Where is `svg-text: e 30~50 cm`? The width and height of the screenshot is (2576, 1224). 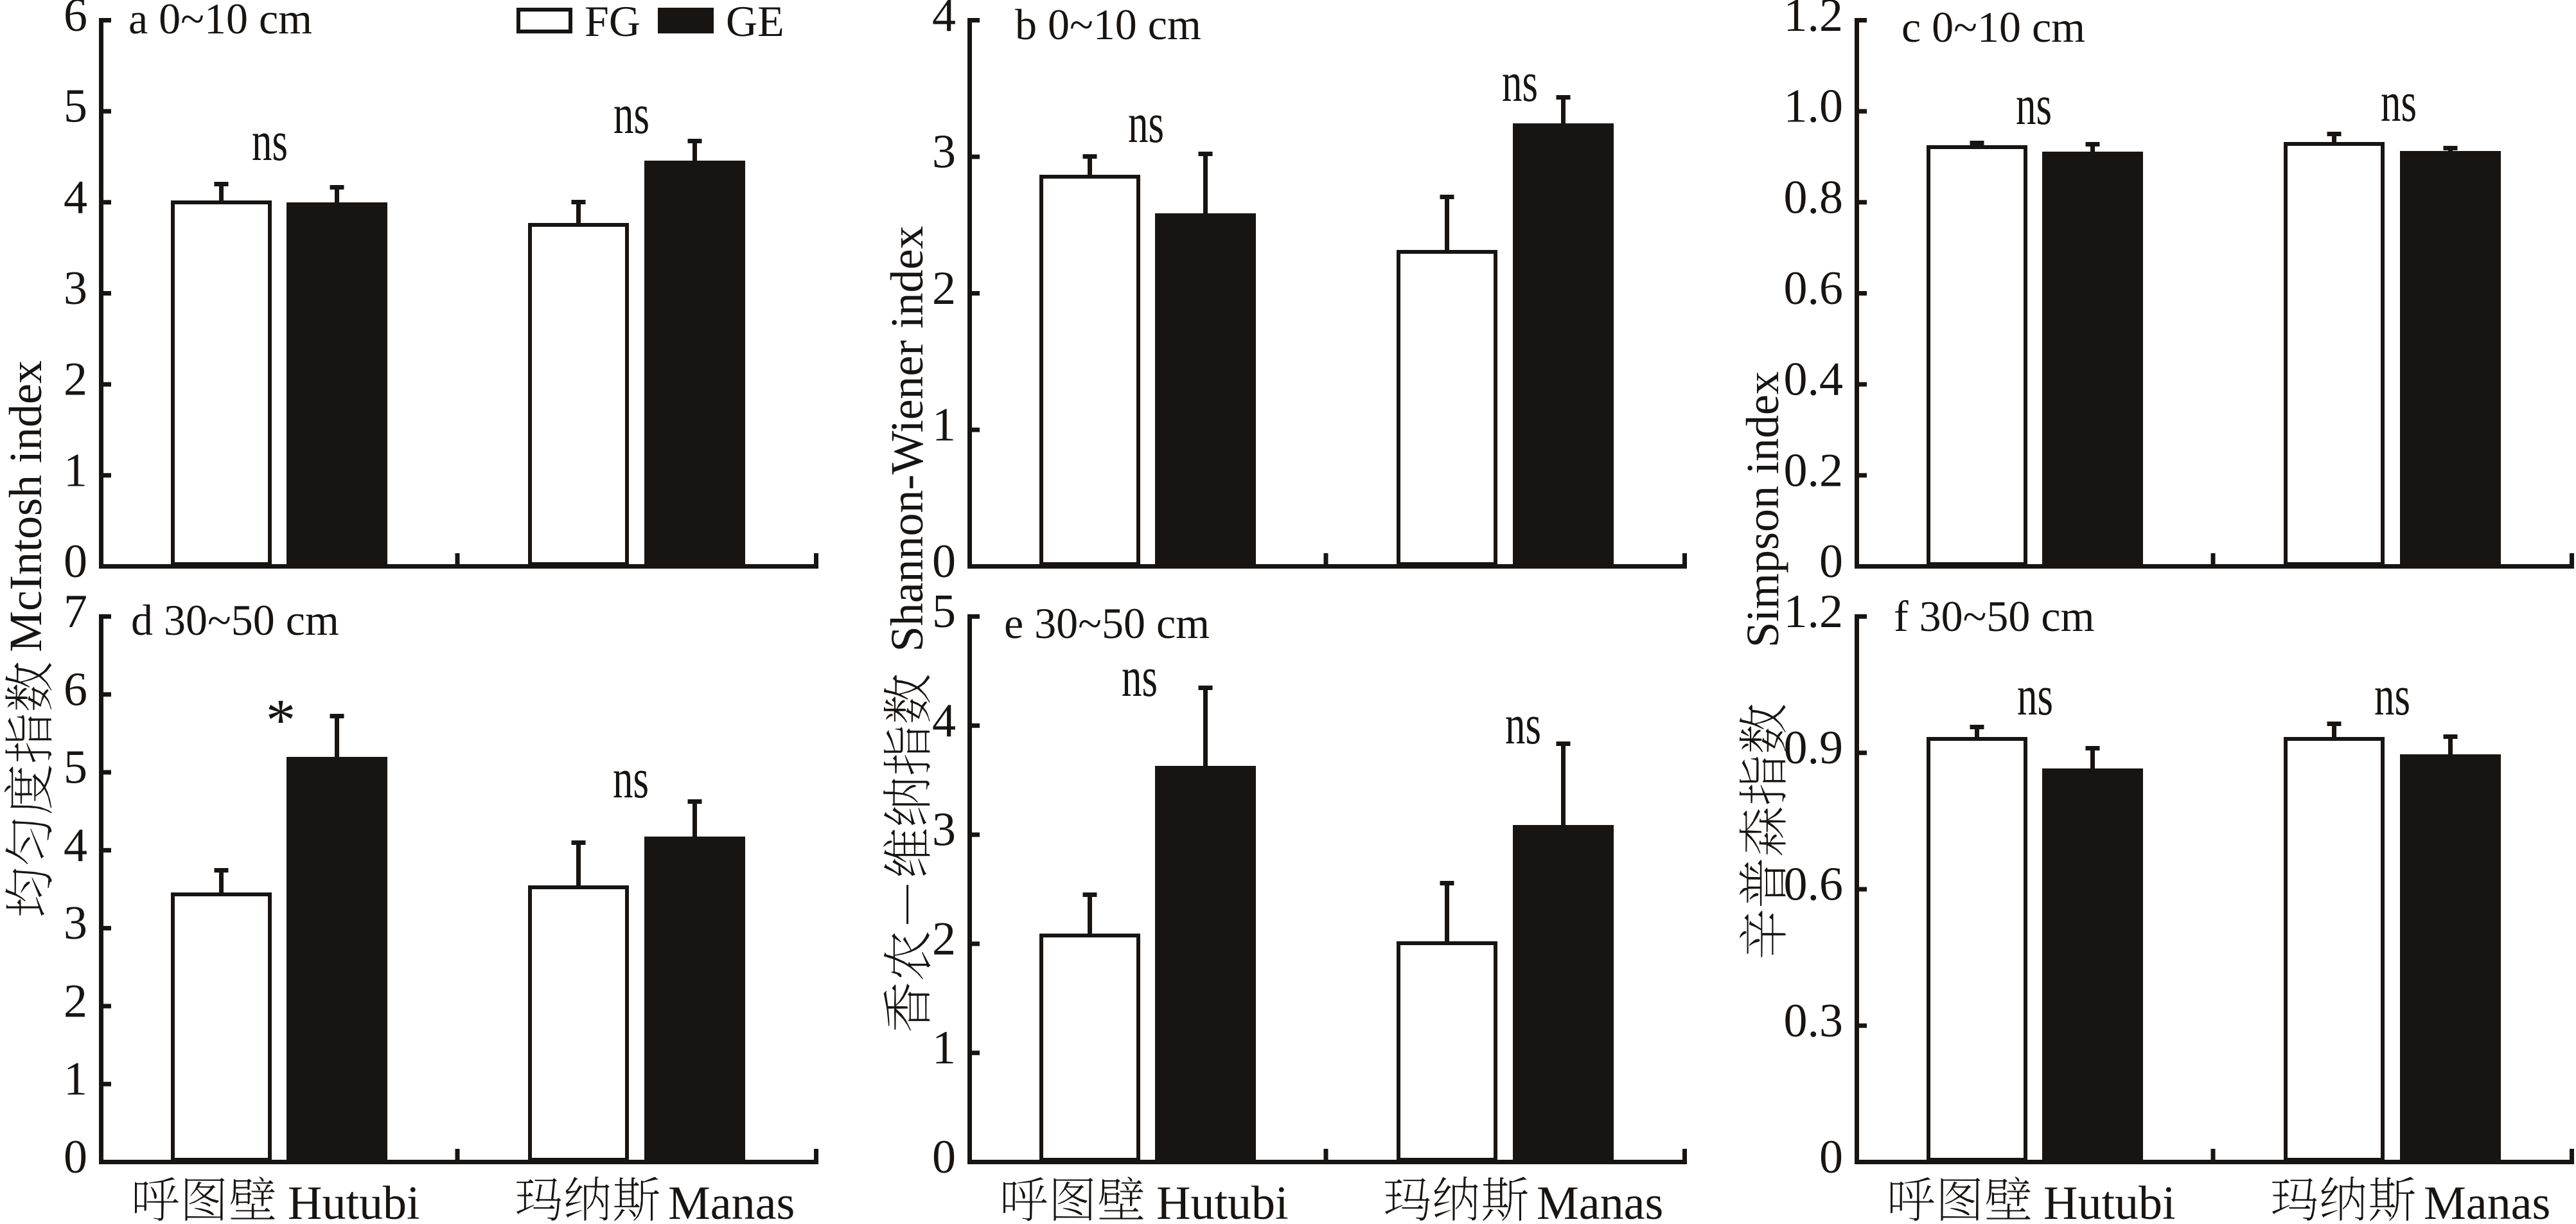
svg-text: e 30~50 cm is located at coordinates (1107, 623).